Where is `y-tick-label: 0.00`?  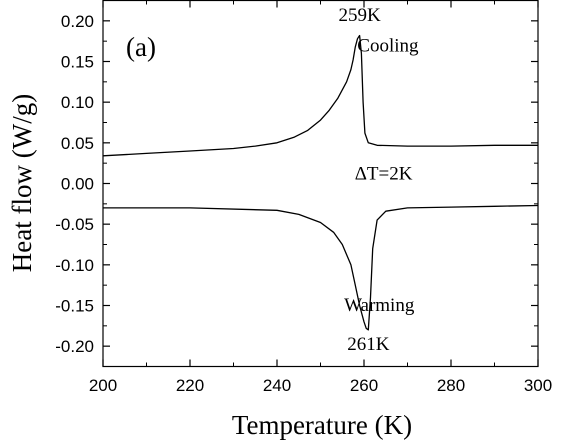 y-tick-label: 0.00 is located at coordinates (77, 184).